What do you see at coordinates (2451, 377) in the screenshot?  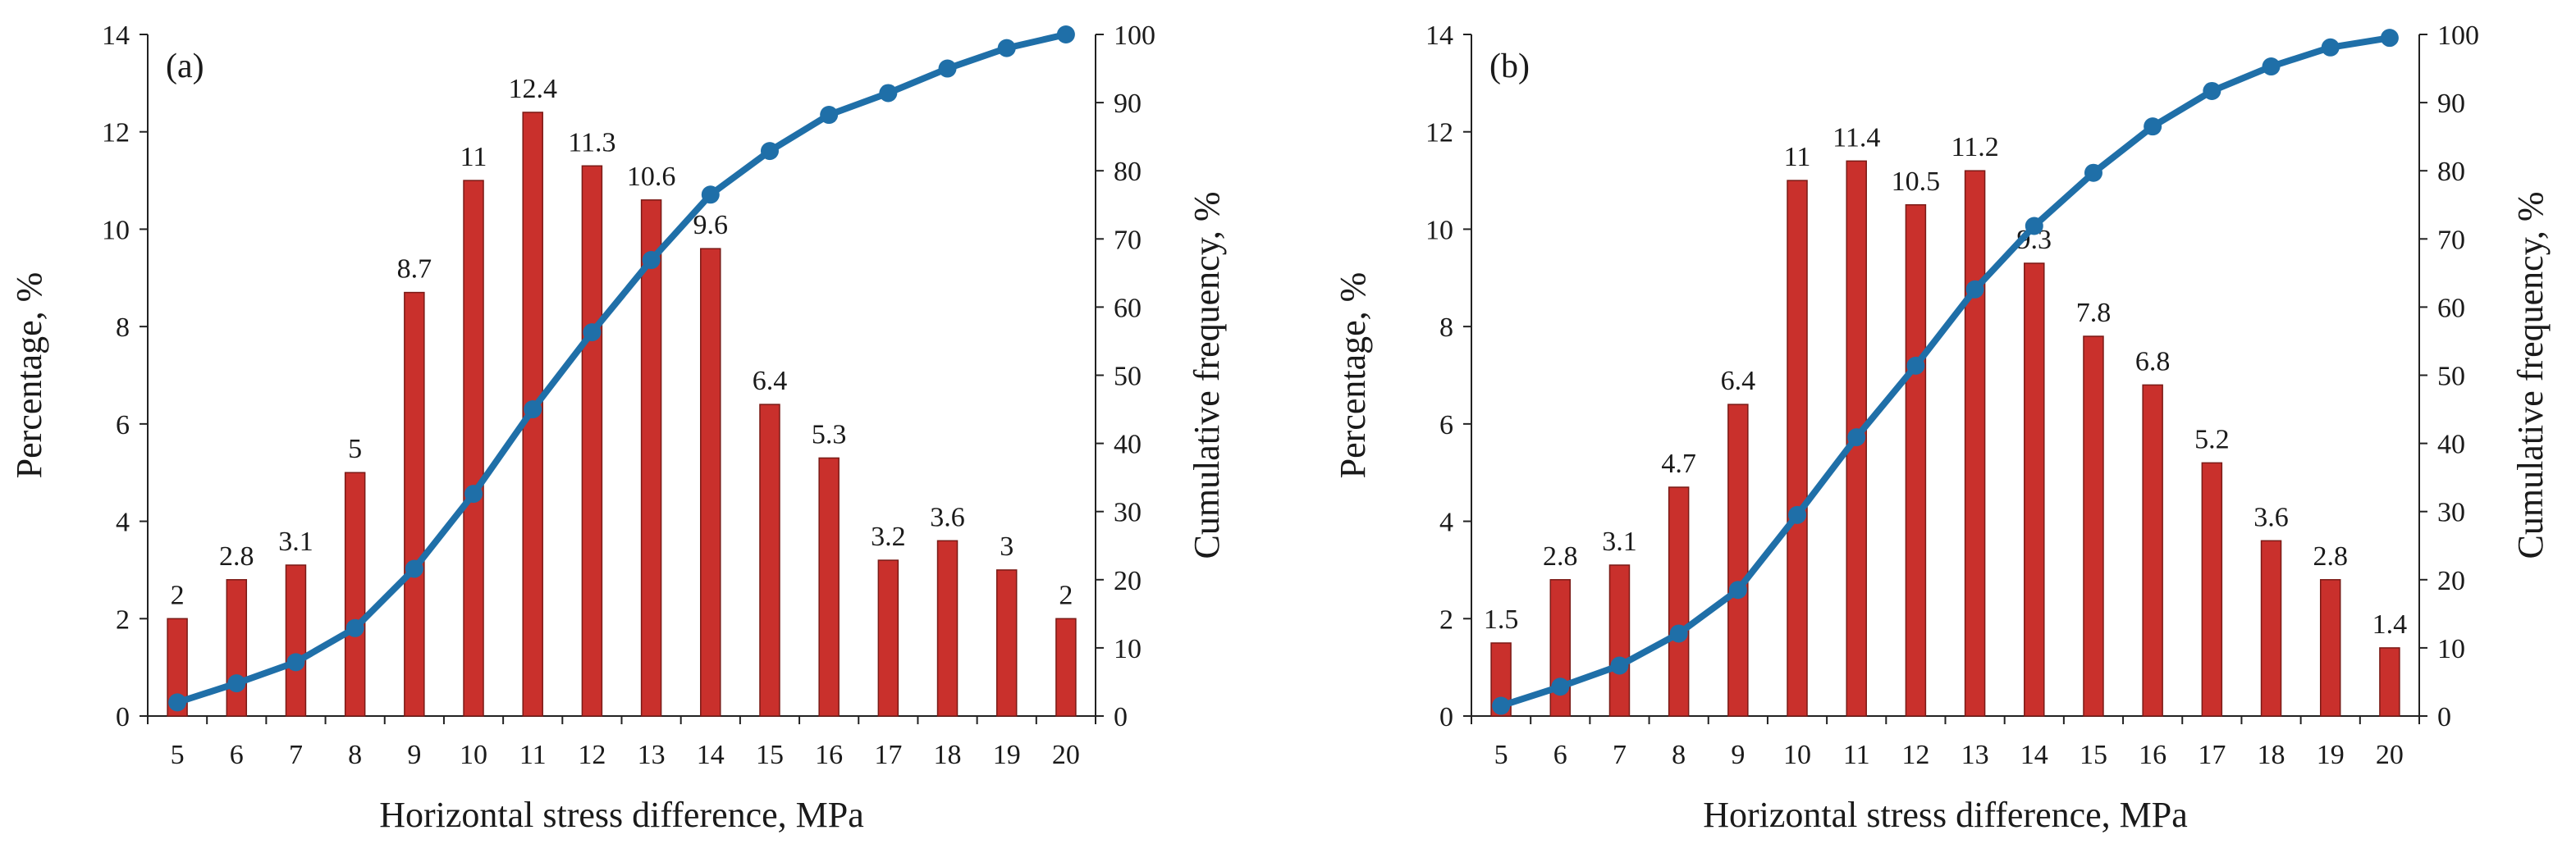 I see `right-y-tick-label: 50` at bounding box center [2451, 377].